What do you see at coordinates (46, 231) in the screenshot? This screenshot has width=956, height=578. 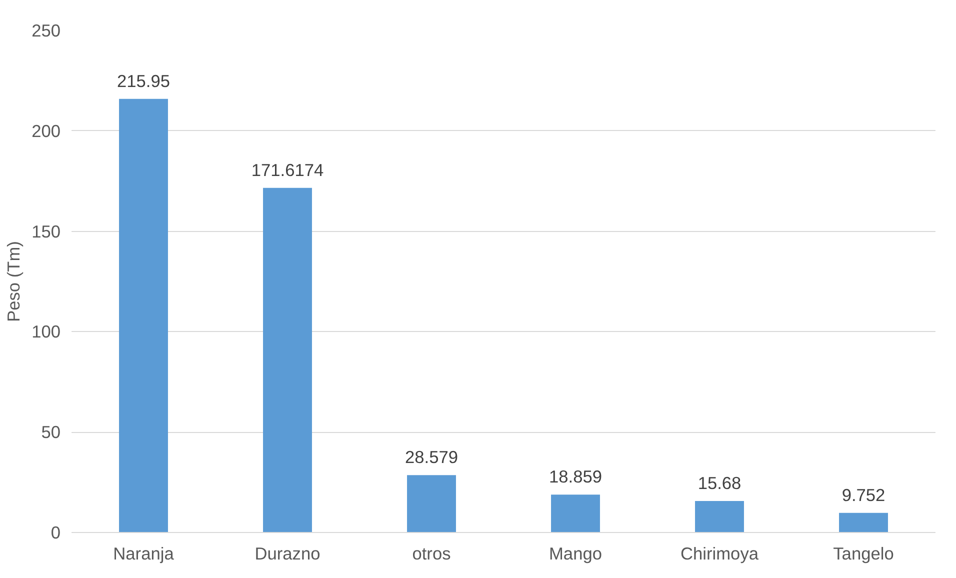 I see `y-tick-label: 150` at bounding box center [46, 231].